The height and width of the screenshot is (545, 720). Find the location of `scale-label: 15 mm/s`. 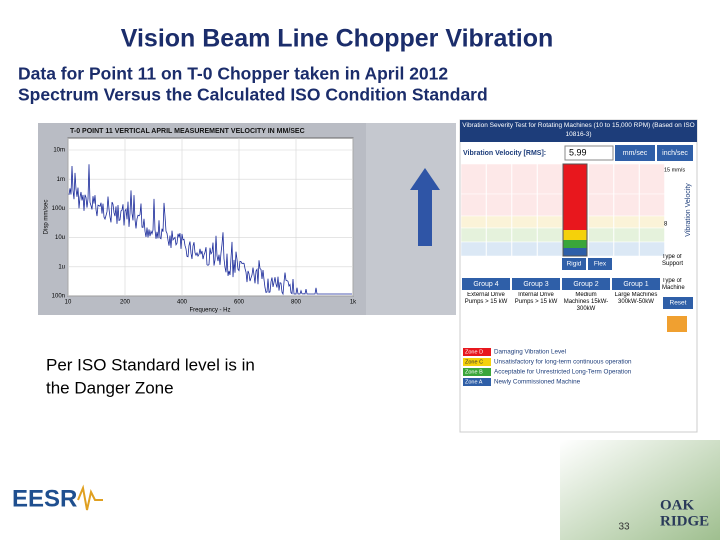

scale-label: 15 mm/s is located at coordinates (674, 170).